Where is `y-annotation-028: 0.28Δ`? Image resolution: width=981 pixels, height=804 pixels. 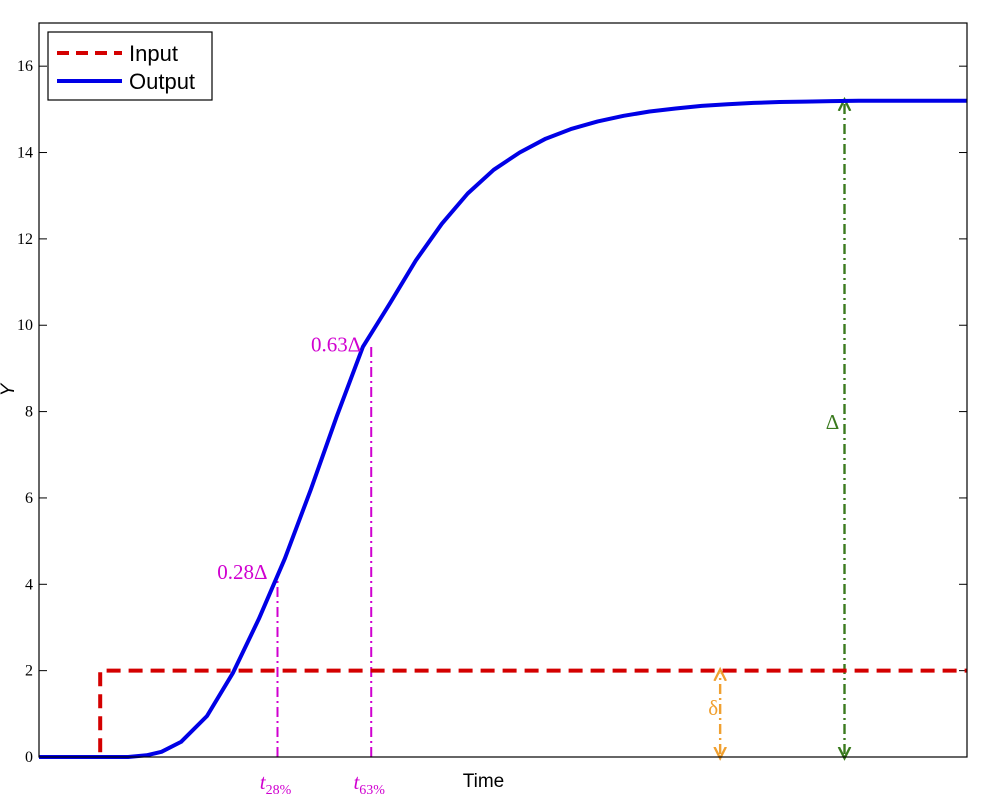
y-annotation-028: 0.28Δ is located at coordinates (242, 572).